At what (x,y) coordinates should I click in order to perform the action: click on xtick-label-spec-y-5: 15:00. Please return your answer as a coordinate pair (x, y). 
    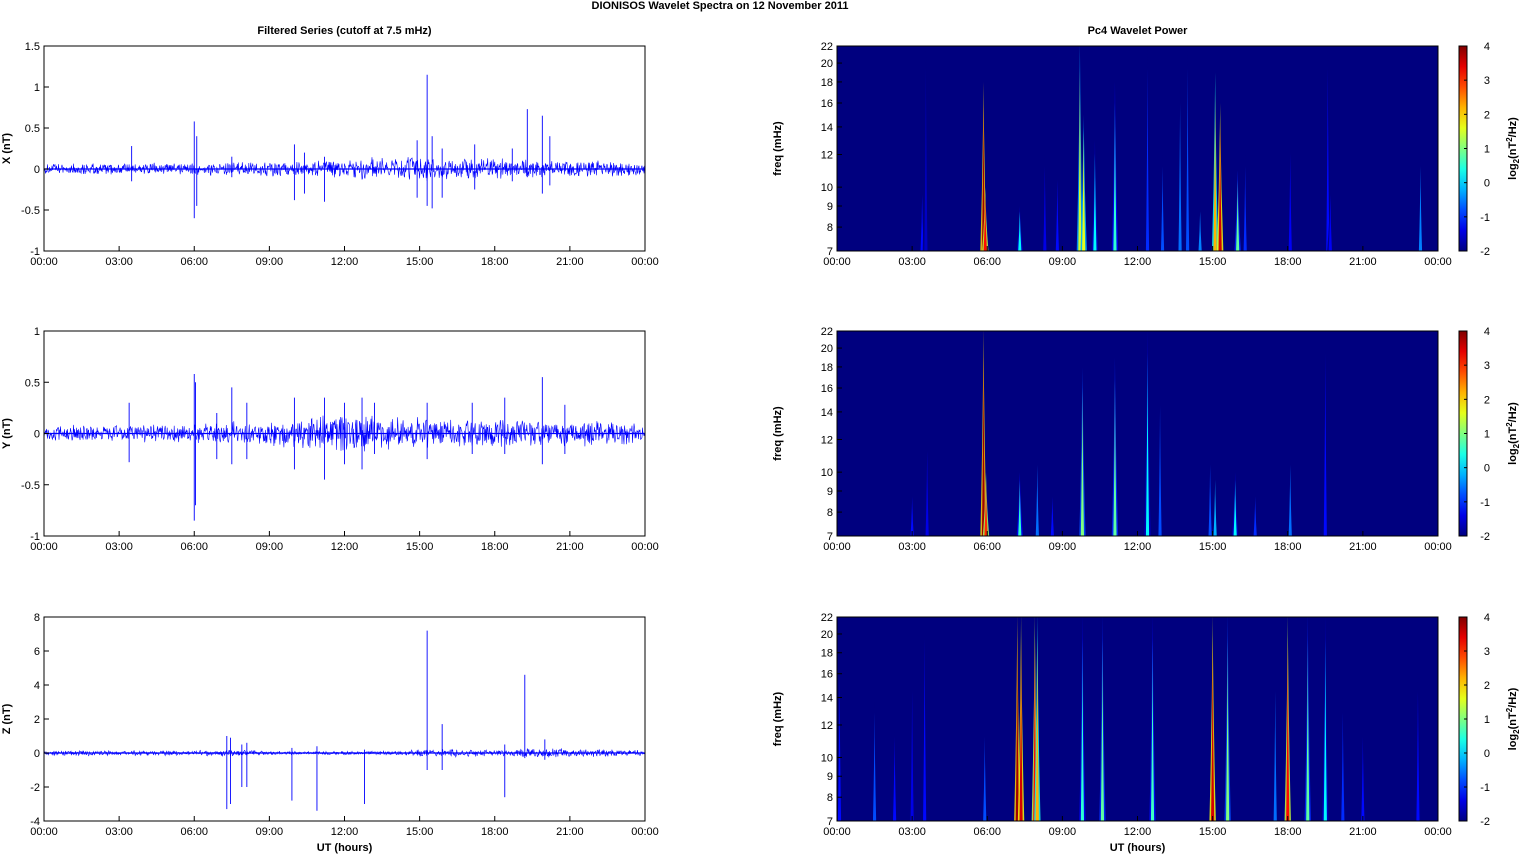
    Looking at the image, I should click on (1213, 547).